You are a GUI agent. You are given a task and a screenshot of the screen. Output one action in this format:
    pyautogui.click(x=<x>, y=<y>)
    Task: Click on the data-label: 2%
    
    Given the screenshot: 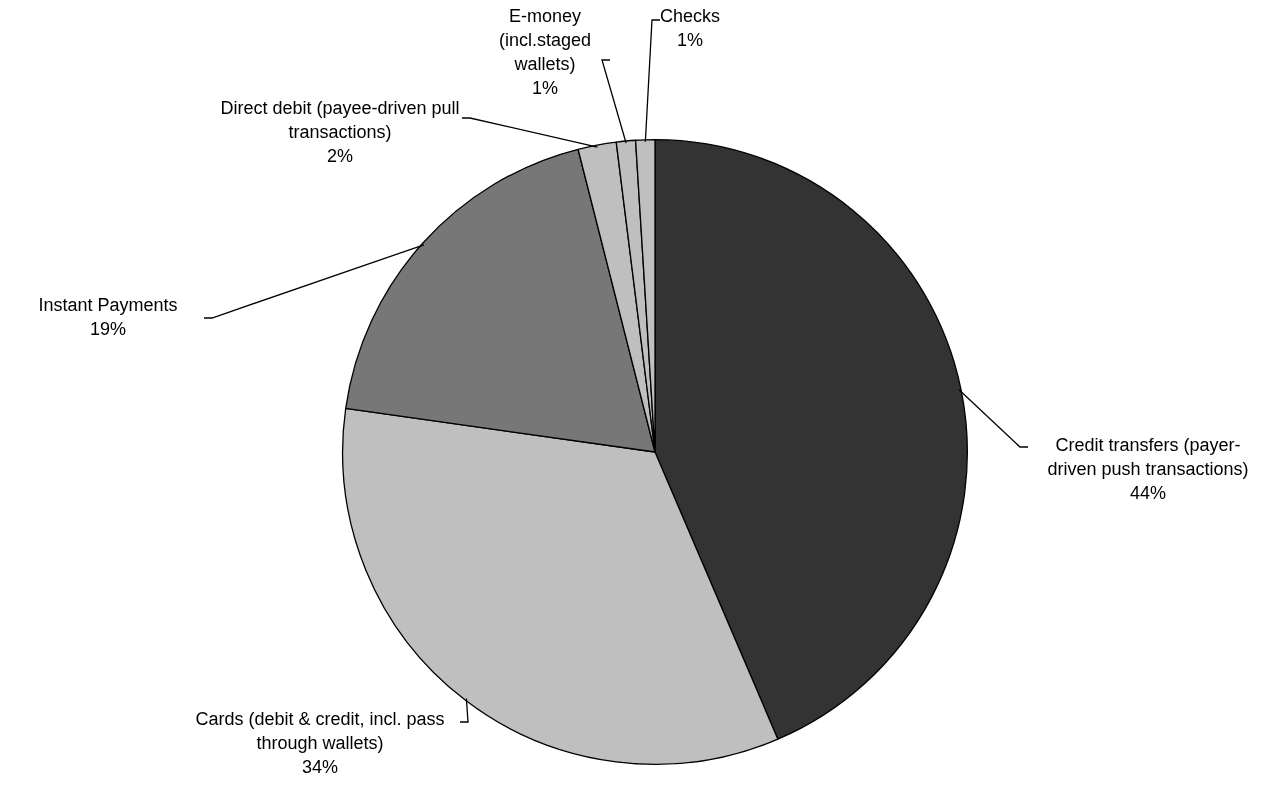 What is the action you would take?
    pyautogui.click(x=340, y=155)
    